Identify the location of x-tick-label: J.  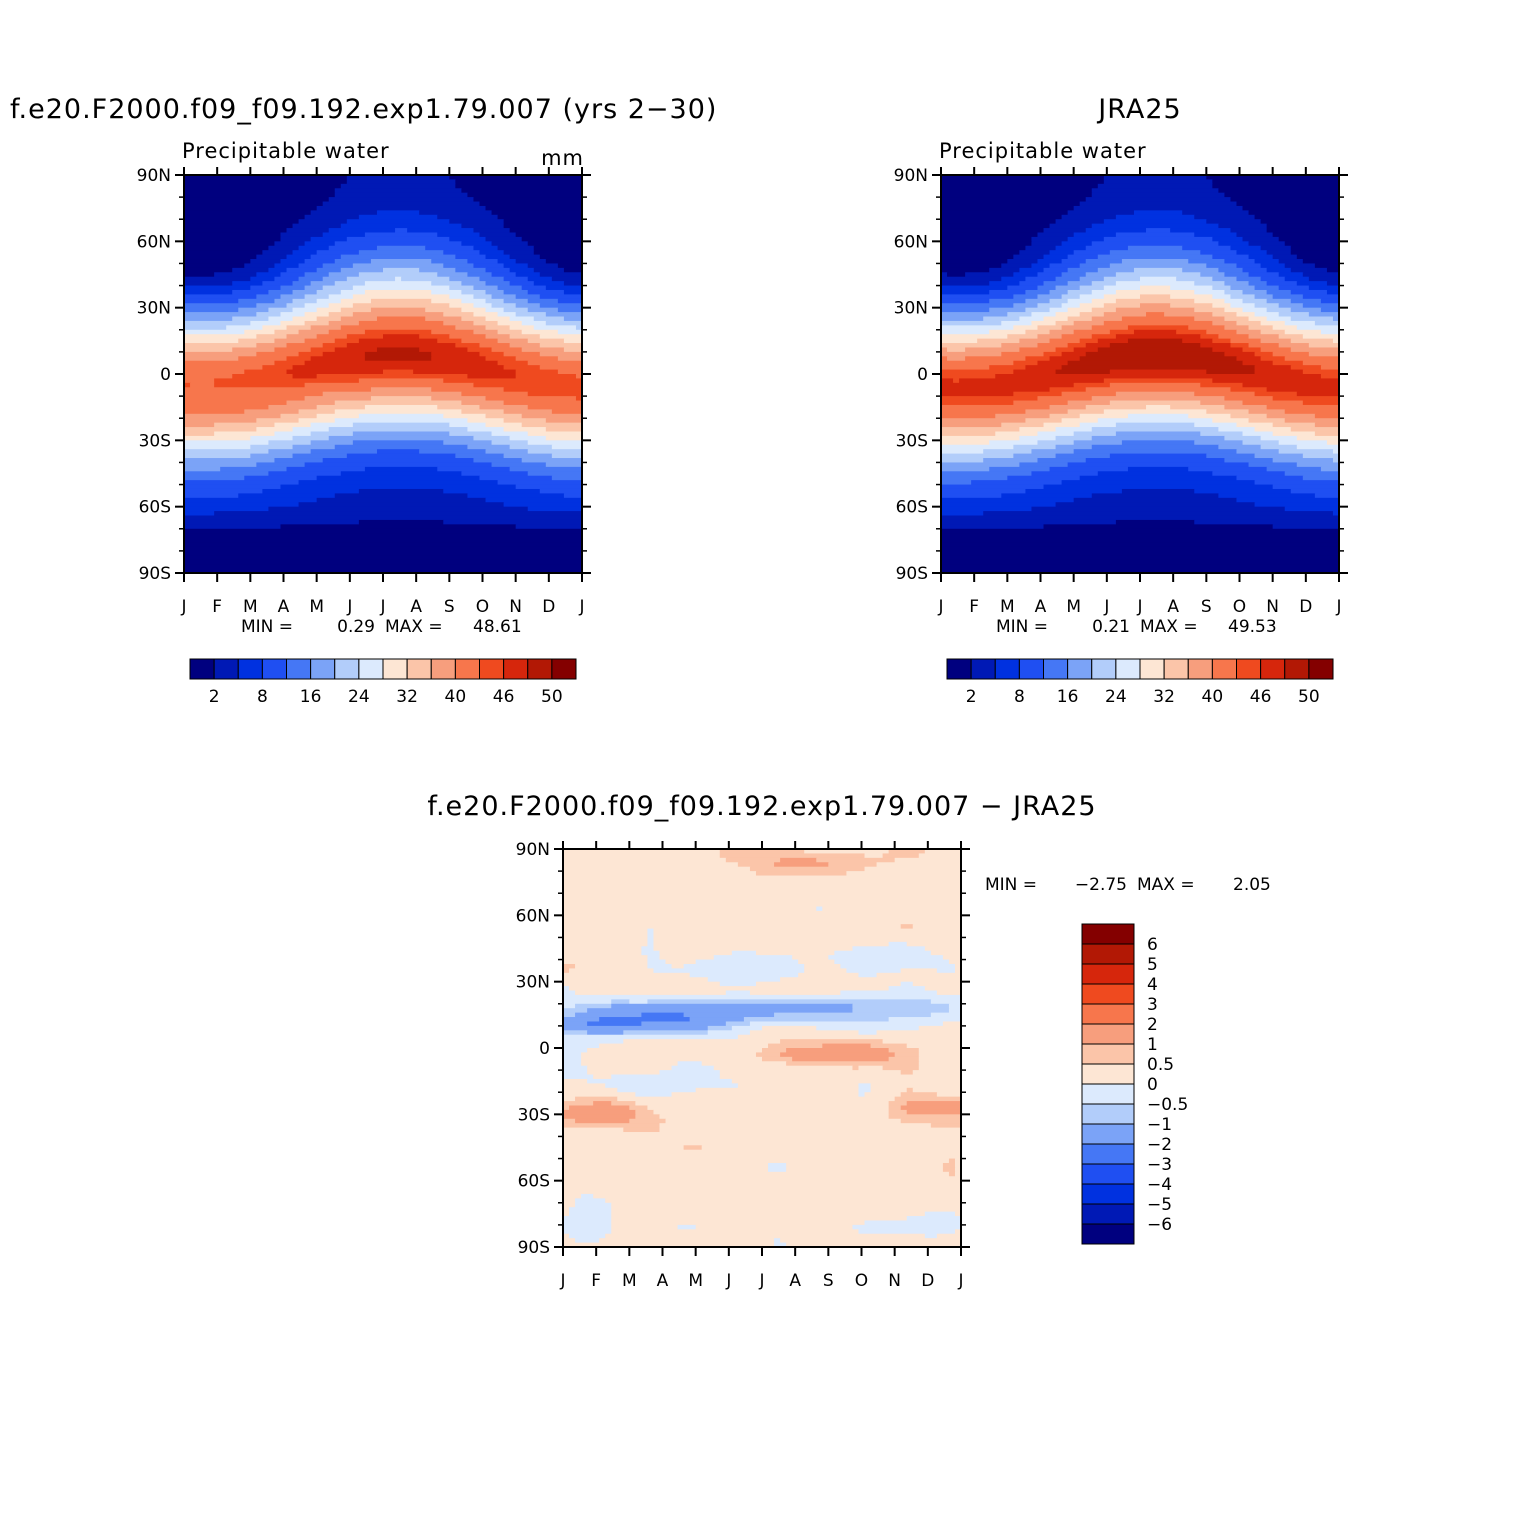
(940, 607).